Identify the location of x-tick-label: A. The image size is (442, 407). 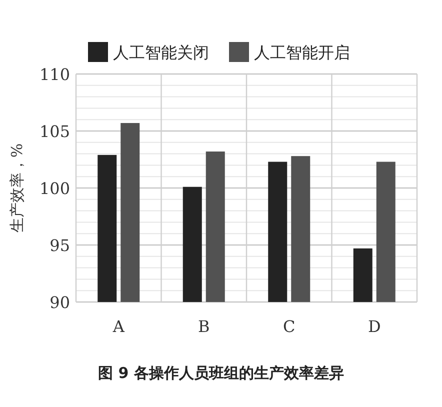
(118, 326).